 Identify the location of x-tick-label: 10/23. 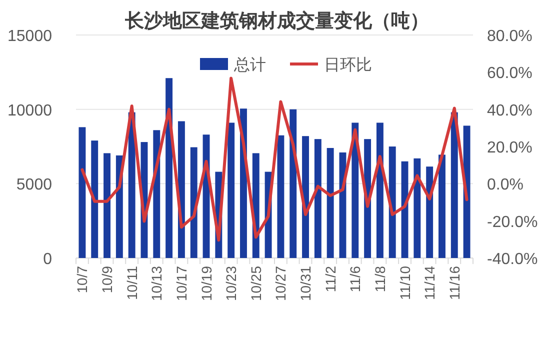
(231, 284).